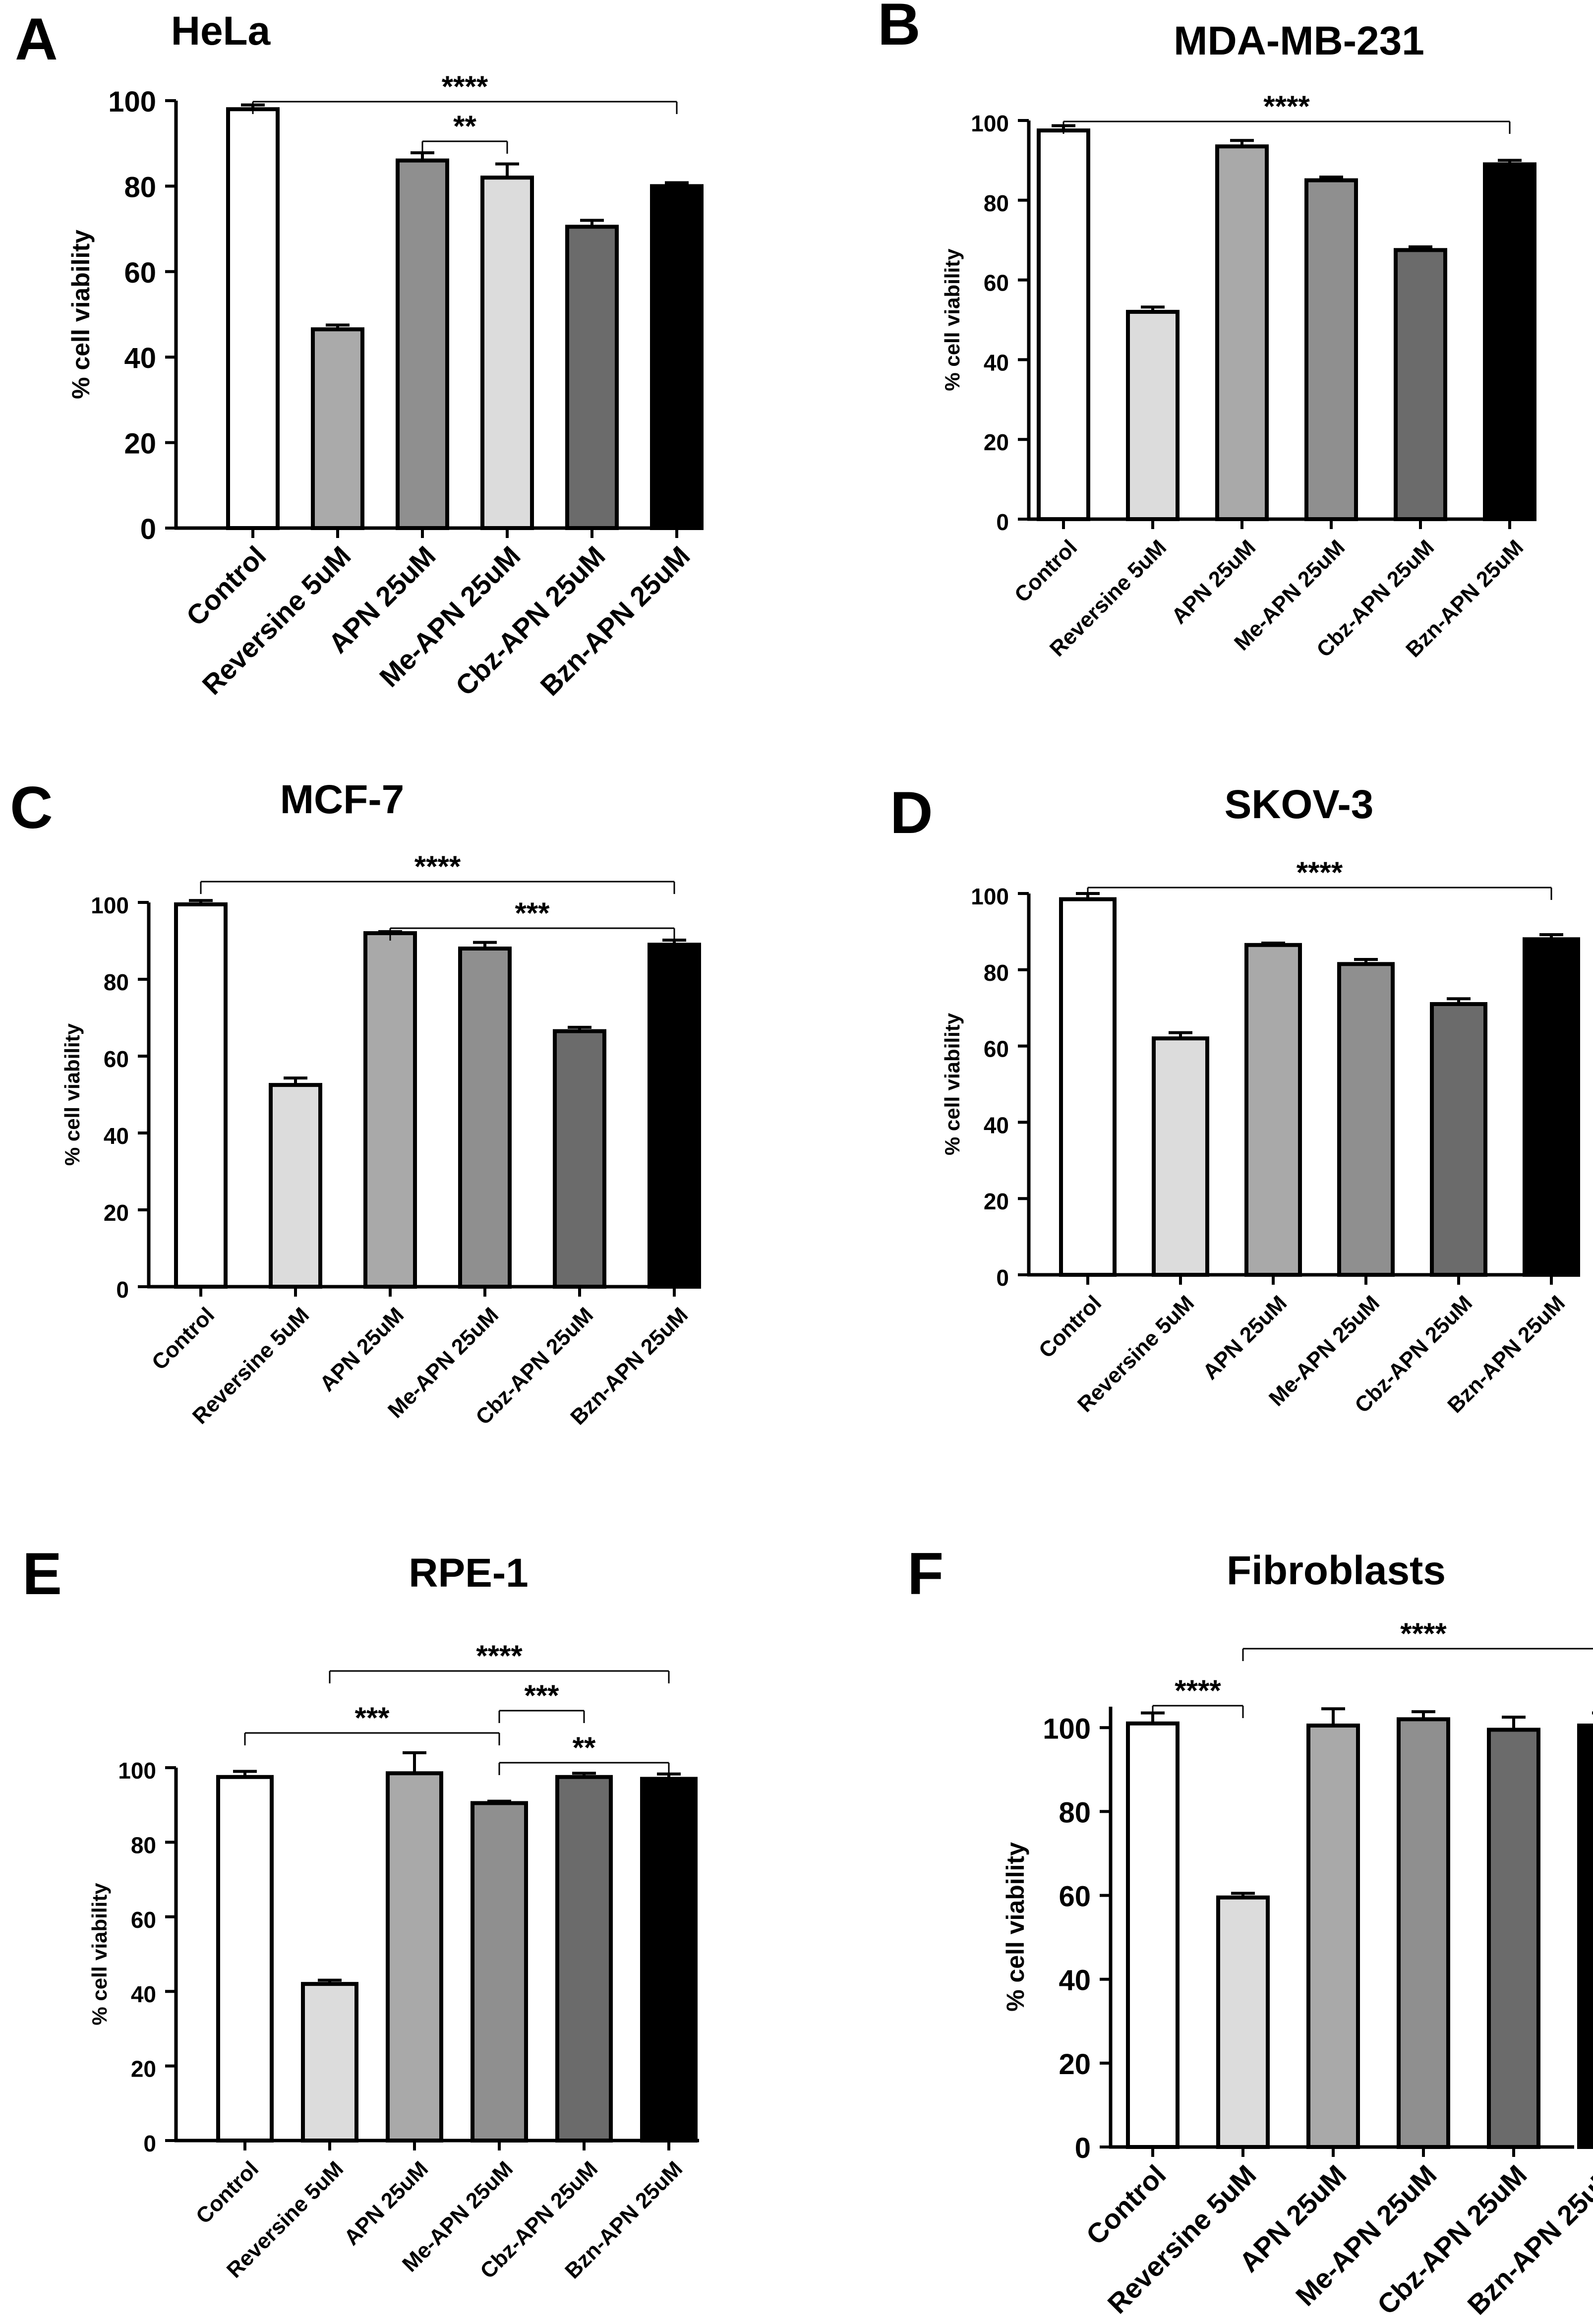 The height and width of the screenshot is (2324, 1593). What do you see at coordinates (1299, 804) in the screenshot?
I see `chart-title: SKOV-3` at bounding box center [1299, 804].